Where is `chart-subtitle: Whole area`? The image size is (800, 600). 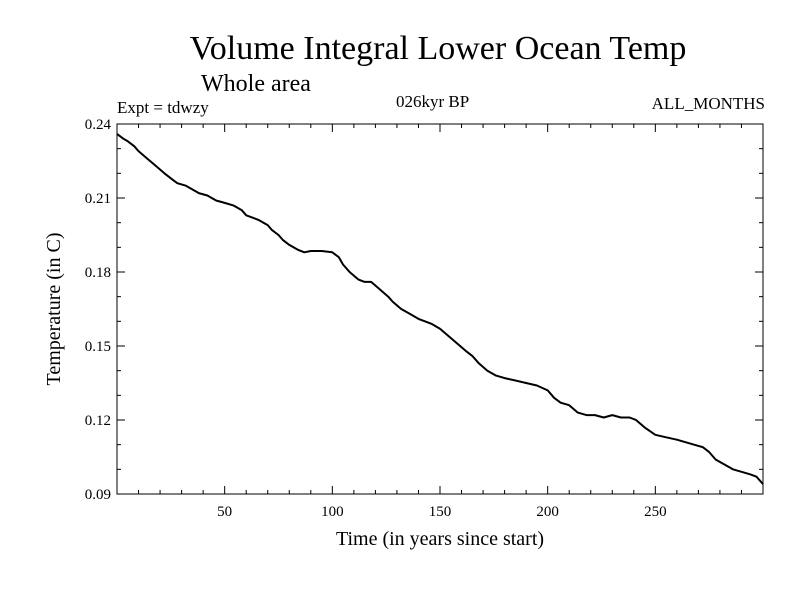 chart-subtitle: Whole area is located at coordinates (256, 84).